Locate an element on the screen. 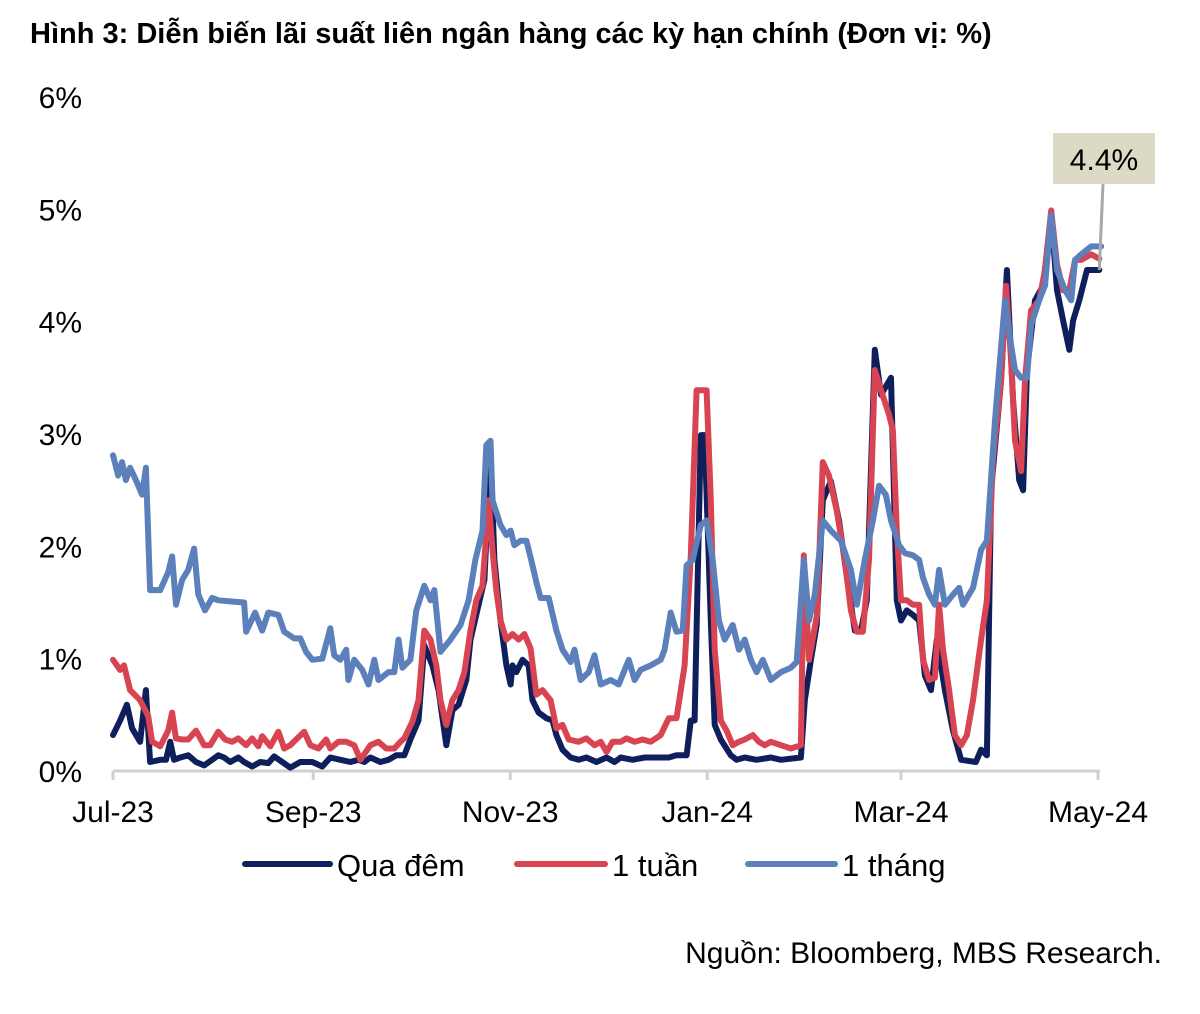  y-axis: 0% 1% 2% 3% 4% 5% 6% is located at coordinates (60, 435).